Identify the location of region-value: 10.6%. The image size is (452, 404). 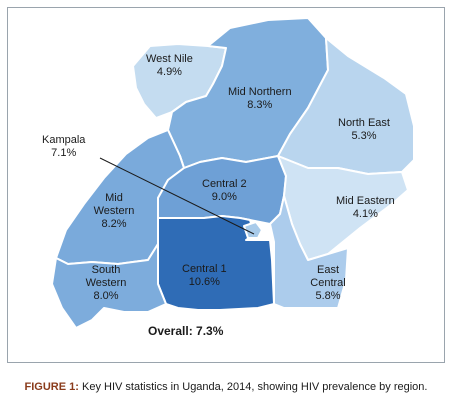
(204, 282).